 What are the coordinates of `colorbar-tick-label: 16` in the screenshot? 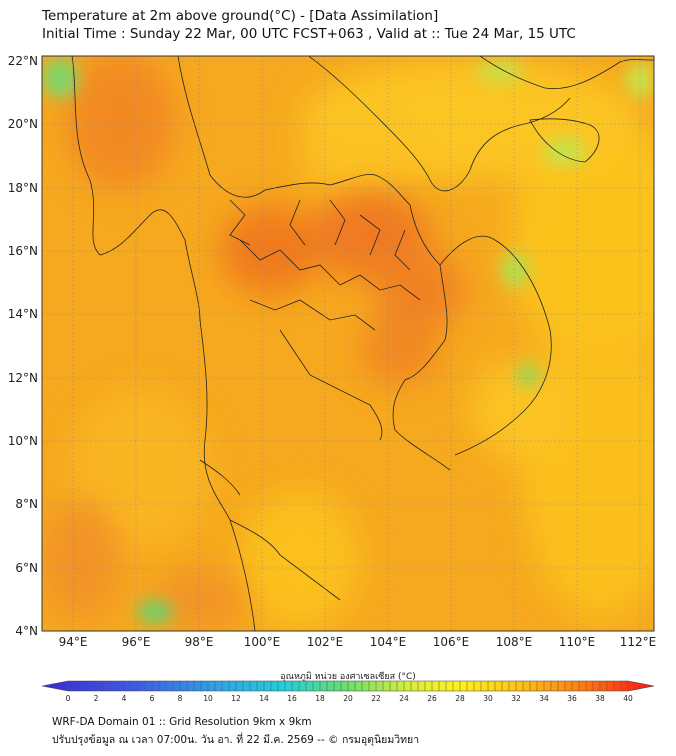 It's located at (292, 698).